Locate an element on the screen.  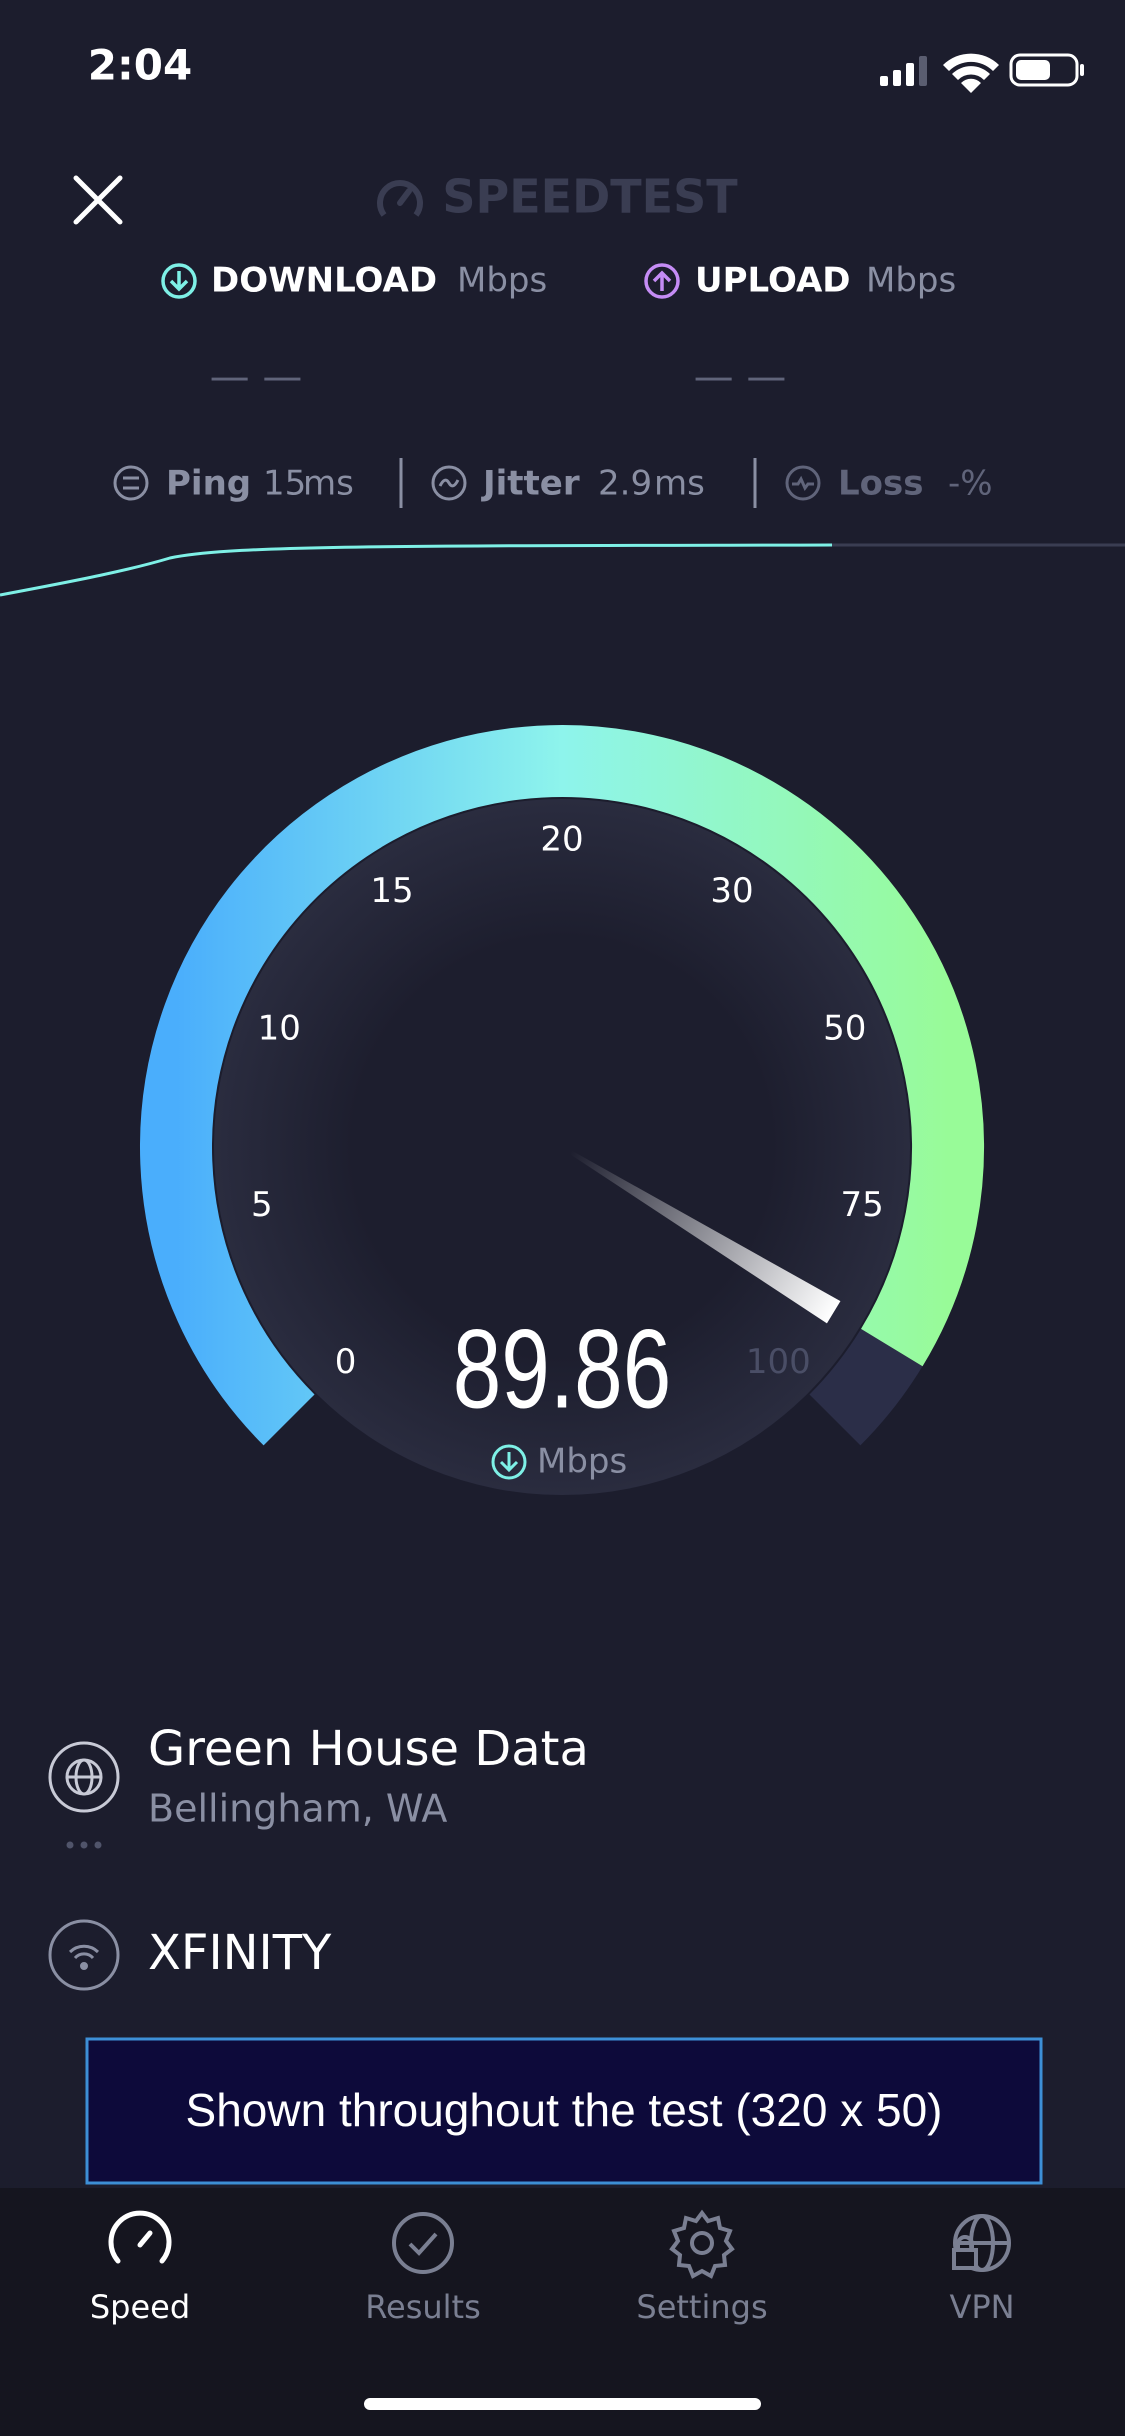
server-more is located at coordinates (84, 1845).